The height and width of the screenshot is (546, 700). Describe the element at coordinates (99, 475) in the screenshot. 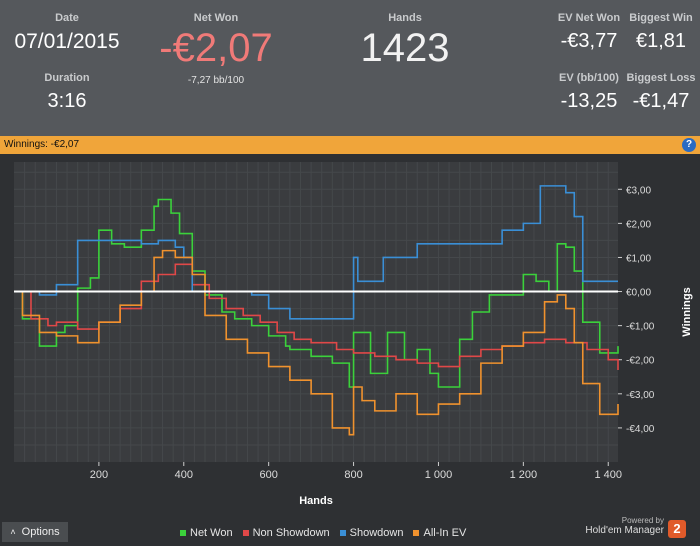

I see `x-tick-label: 200` at that location.